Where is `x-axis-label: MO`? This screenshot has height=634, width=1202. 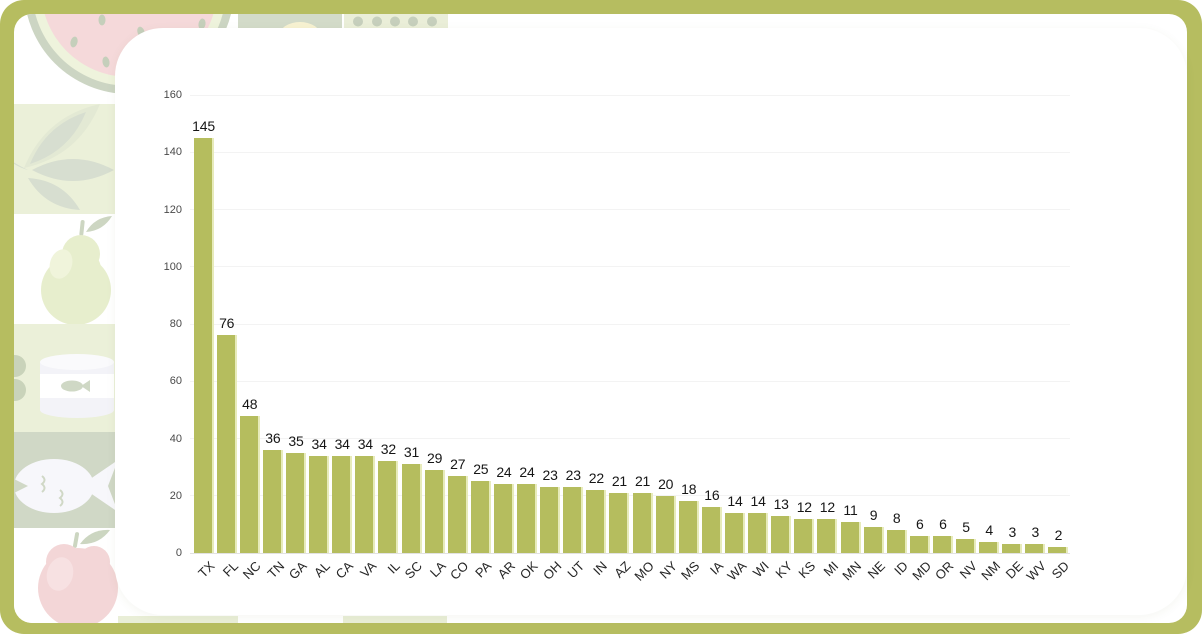 x-axis-label: MO is located at coordinates (644, 571).